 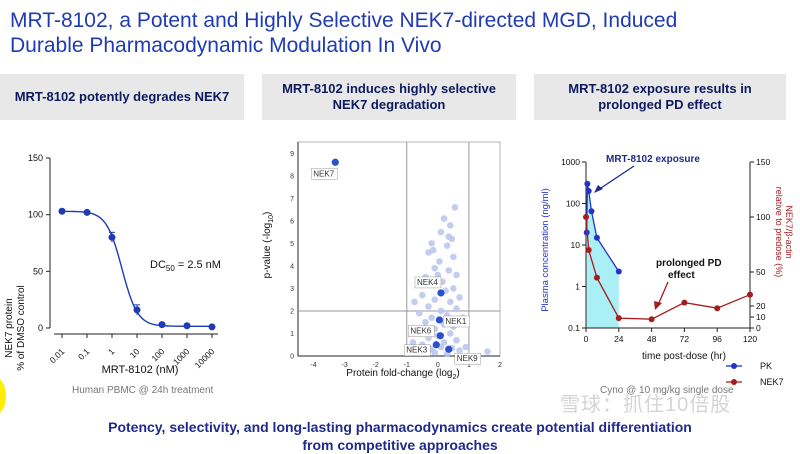 I want to click on pd-annotation-line2: effect, so click(x=681, y=275).